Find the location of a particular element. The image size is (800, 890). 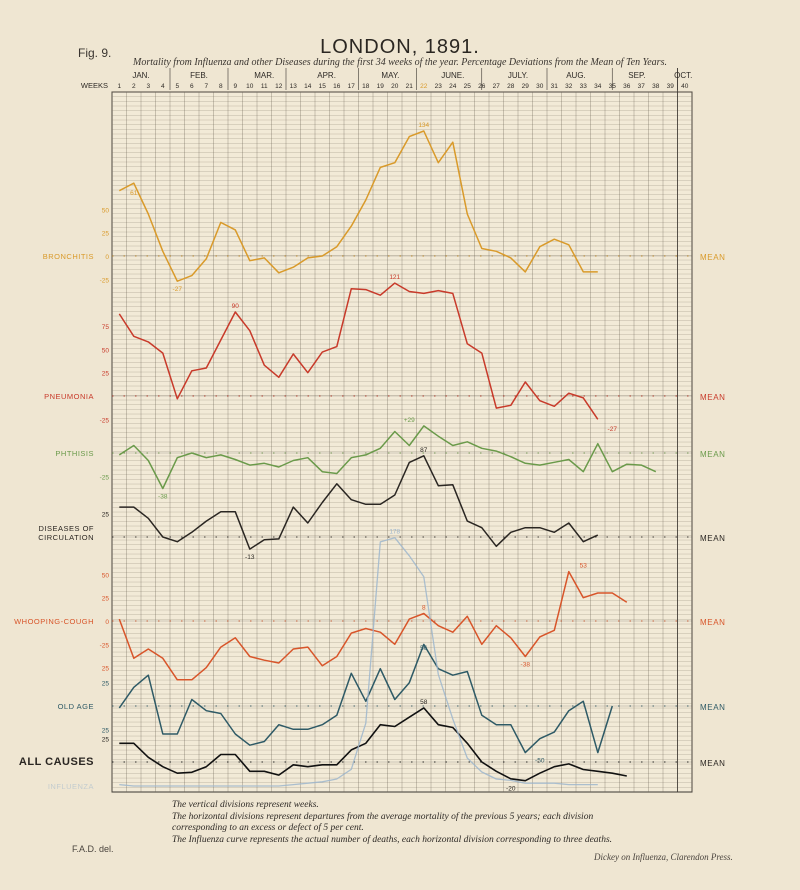

x-tick-label: 29 is located at coordinates (526, 86).